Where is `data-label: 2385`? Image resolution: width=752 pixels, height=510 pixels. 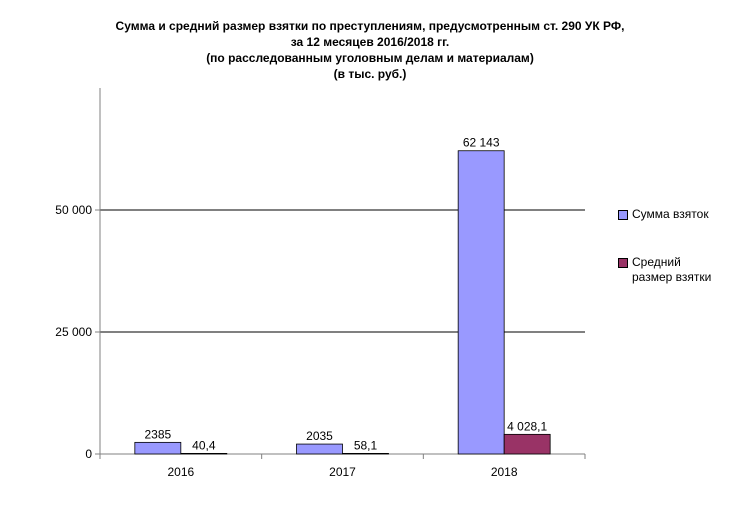
data-label: 2385 is located at coordinates (157, 434).